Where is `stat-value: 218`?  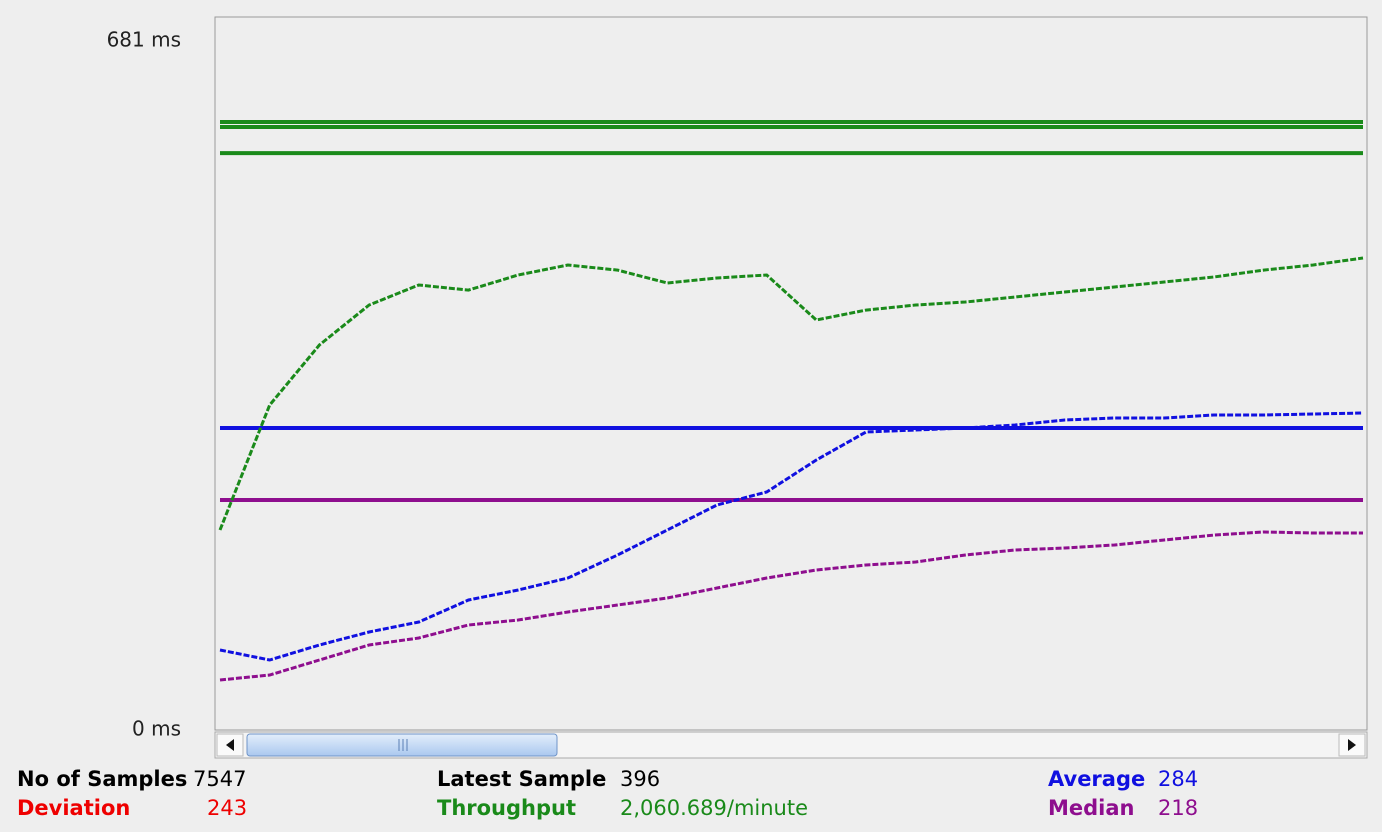
stat-value: 218 is located at coordinates (1178, 808).